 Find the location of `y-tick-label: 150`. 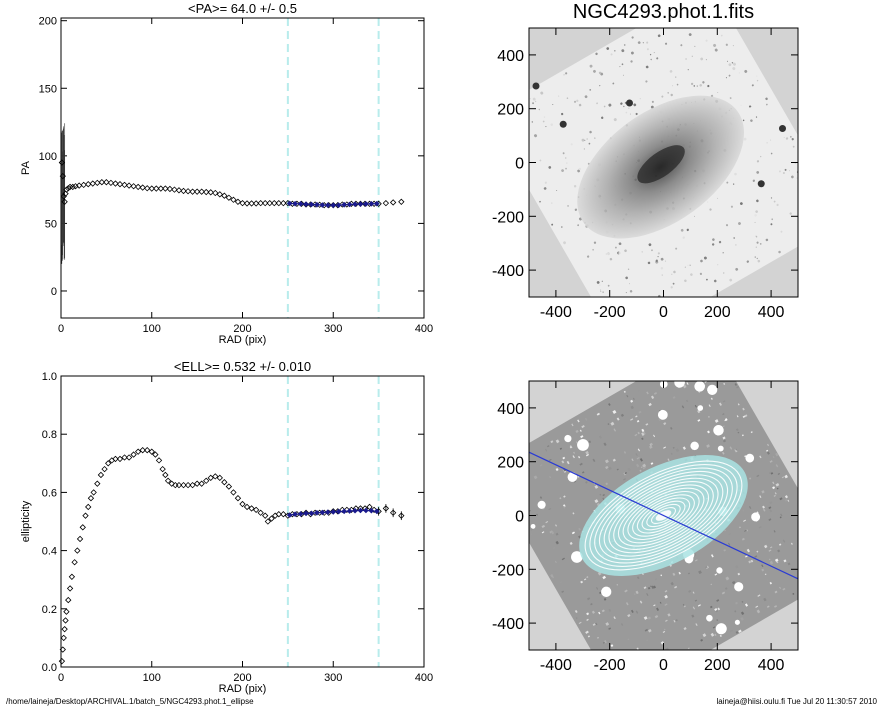

y-tick-label: 150 is located at coordinates (48, 89).